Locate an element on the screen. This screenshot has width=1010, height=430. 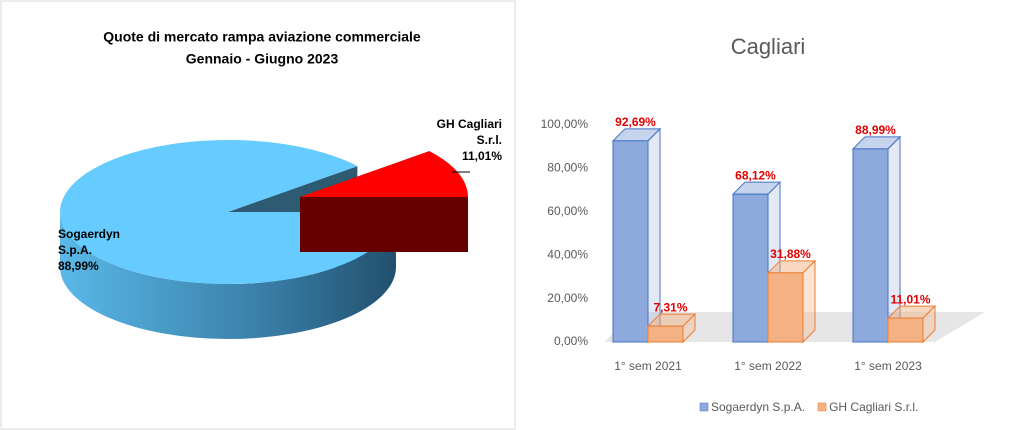
data-label: 92,69% is located at coordinates (635, 122).